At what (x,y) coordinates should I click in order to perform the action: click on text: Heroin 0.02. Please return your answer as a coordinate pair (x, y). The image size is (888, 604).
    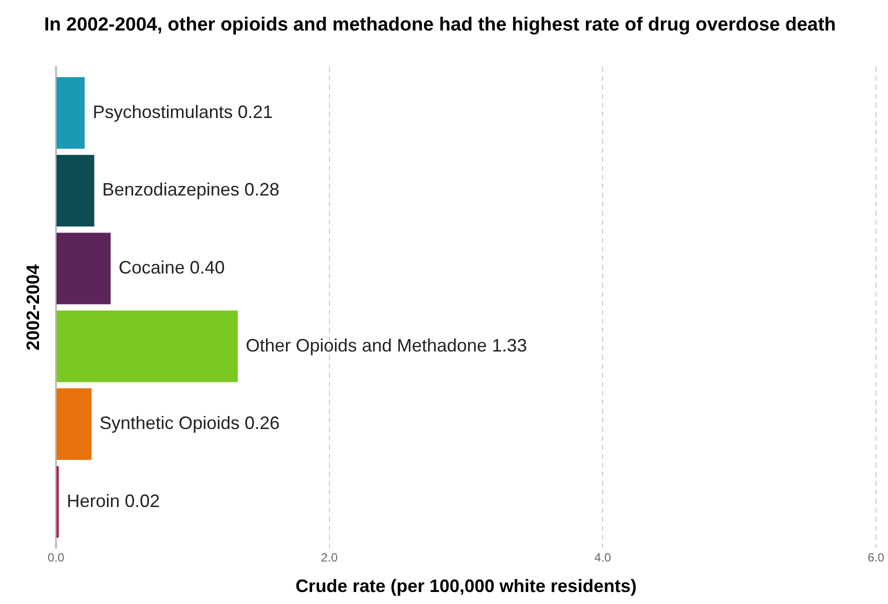
    Looking at the image, I should click on (113, 500).